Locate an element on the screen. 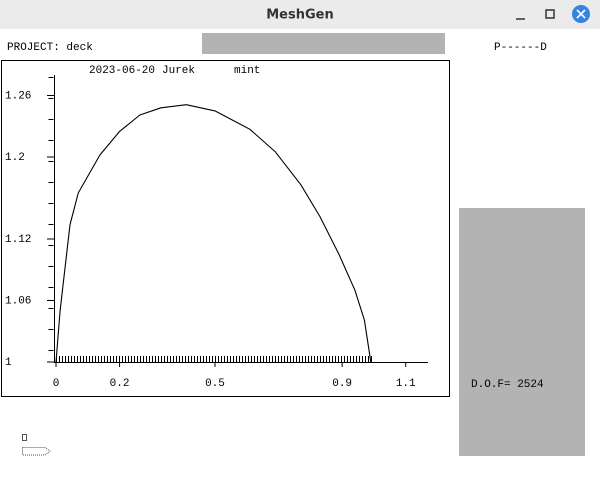  x-tick-label: 0.5 is located at coordinates (215, 384).